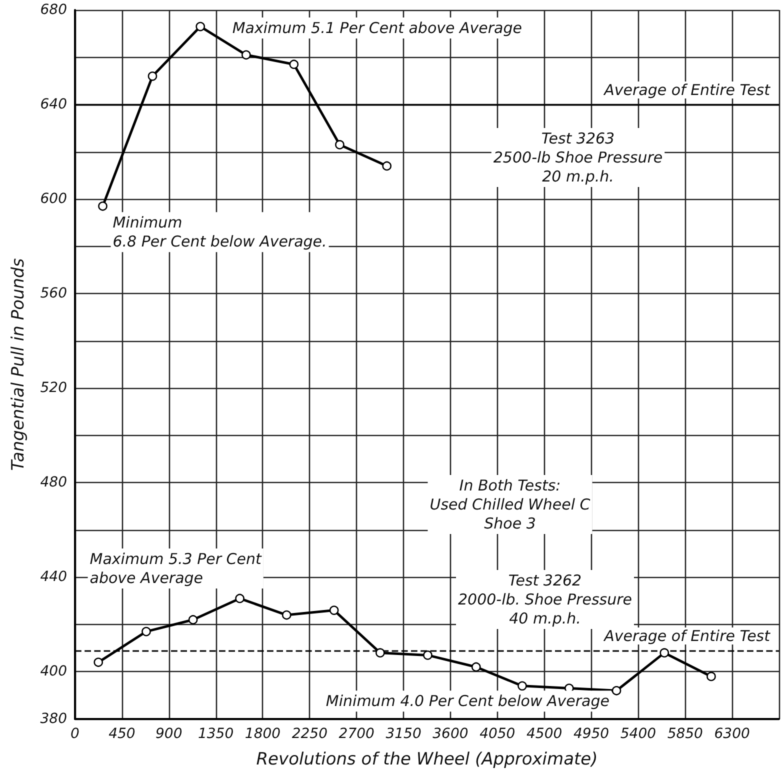 The height and width of the screenshot is (775, 783). What do you see at coordinates (54, 577) in the screenshot?
I see `y-tick-label: 440` at bounding box center [54, 577].